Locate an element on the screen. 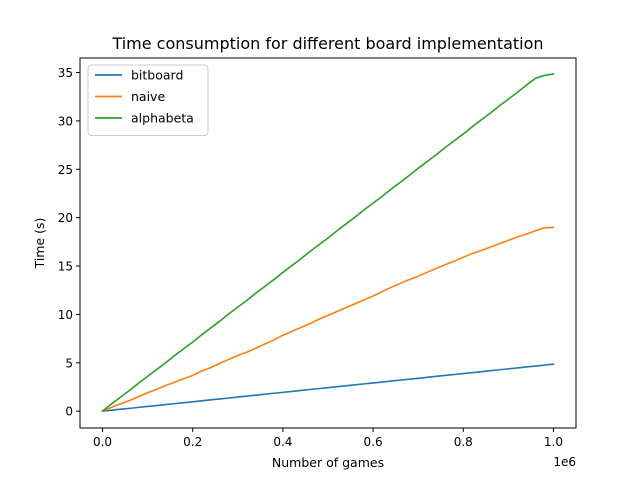 The width and height of the screenshot is (640, 480). legend: bitboard naive alphabeta is located at coordinates (148, 100).